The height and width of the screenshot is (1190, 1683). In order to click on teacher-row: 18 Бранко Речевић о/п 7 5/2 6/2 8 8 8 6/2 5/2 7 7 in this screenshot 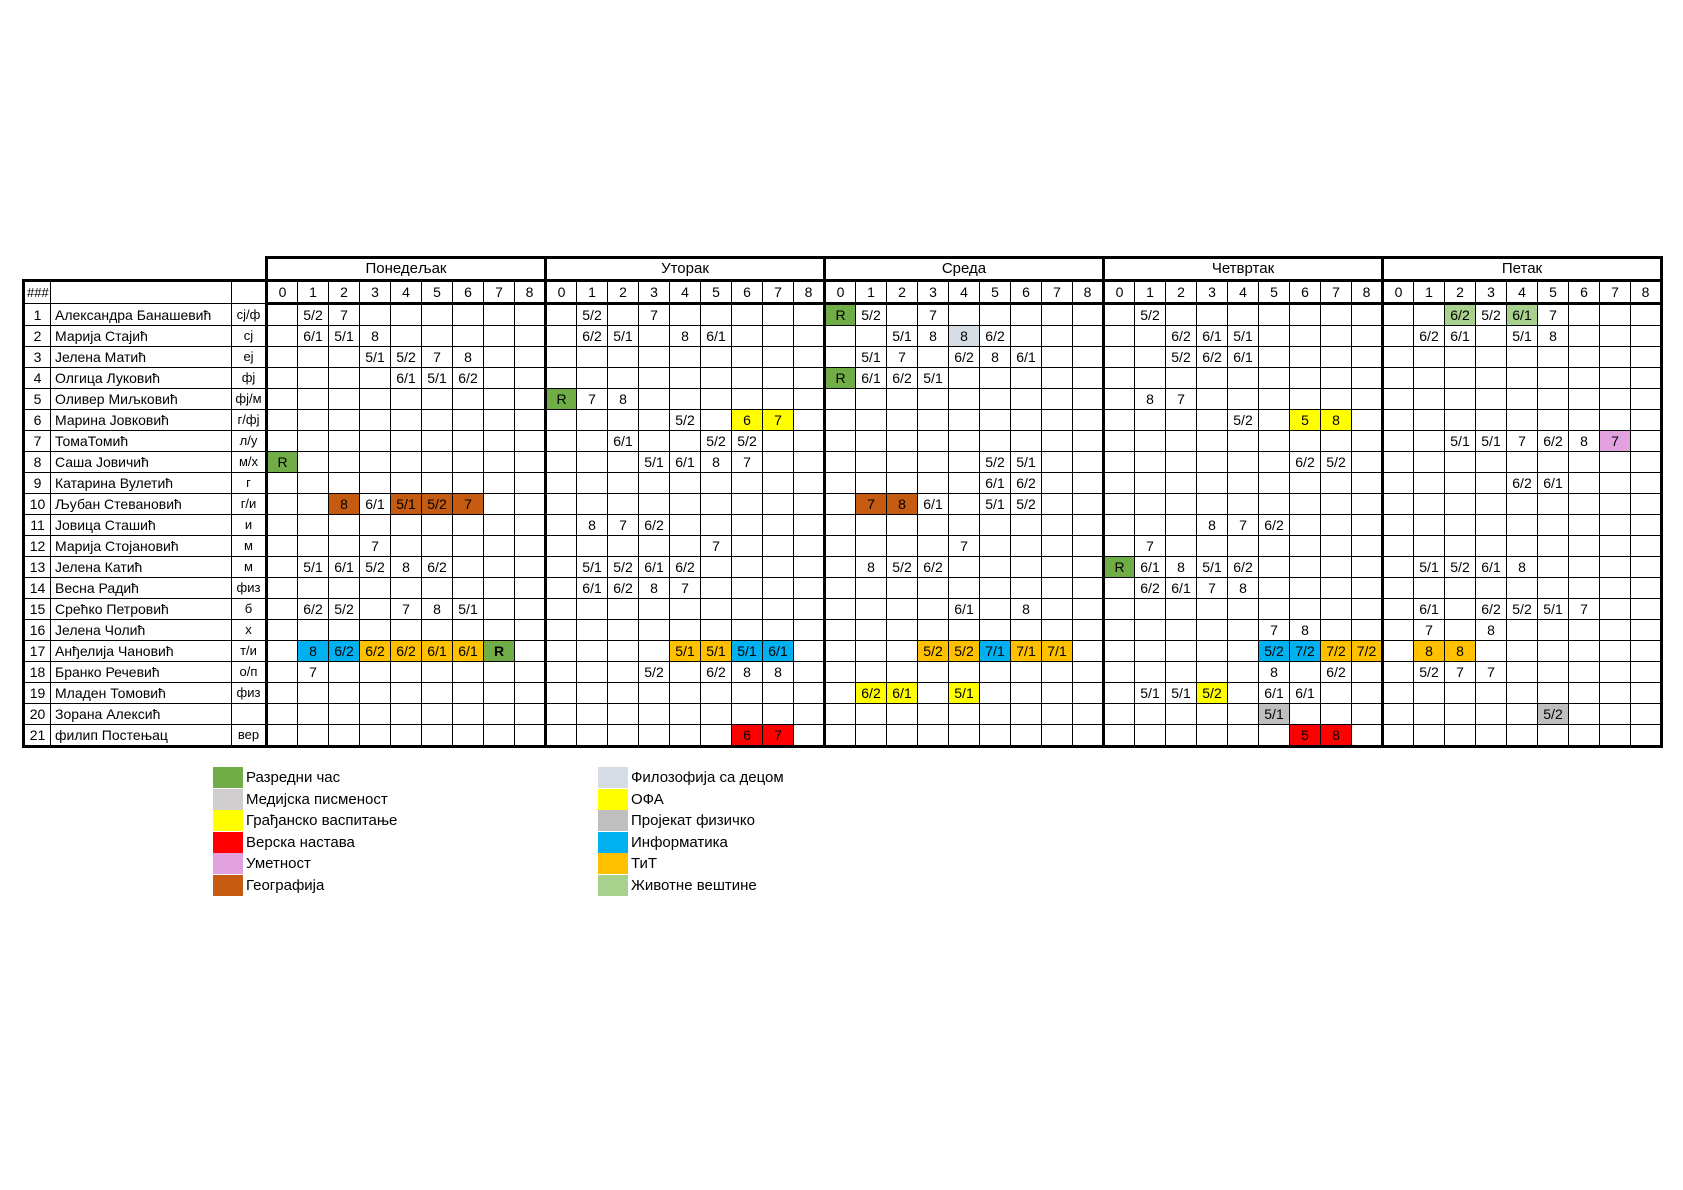, I will do `click(842, 672)`.